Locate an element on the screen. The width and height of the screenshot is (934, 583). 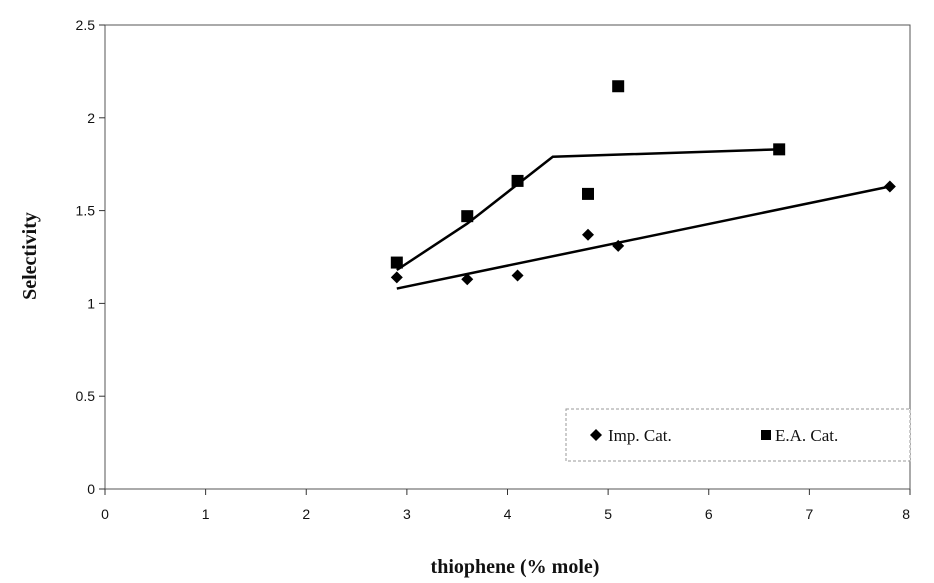
x-tick-label: 8 is located at coordinates (906, 514).